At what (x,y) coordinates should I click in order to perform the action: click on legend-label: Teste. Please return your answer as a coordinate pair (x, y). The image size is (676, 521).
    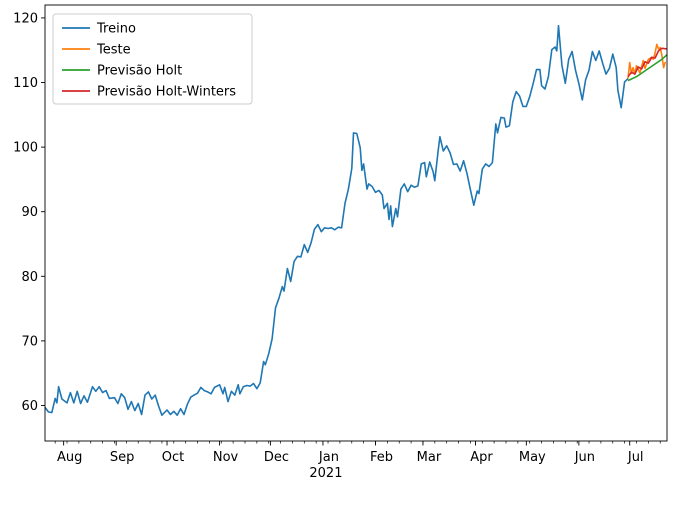
    Looking at the image, I should click on (113, 50).